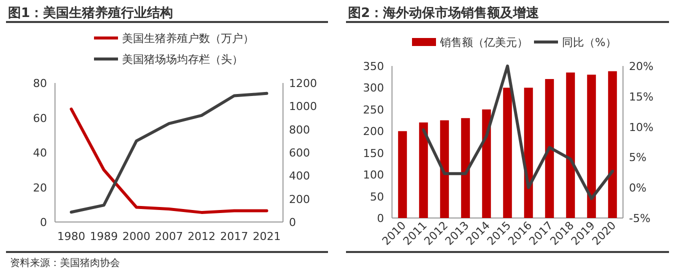 The width and height of the screenshot is (681, 272). What do you see at coordinates (136, 236) in the screenshot?
I see `x-tick-label: 2000` at bounding box center [136, 236].